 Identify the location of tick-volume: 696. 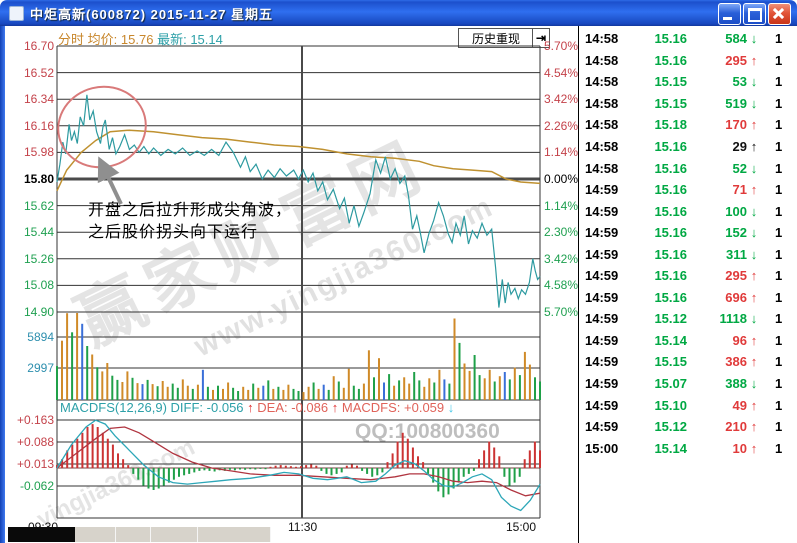
(736, 297).